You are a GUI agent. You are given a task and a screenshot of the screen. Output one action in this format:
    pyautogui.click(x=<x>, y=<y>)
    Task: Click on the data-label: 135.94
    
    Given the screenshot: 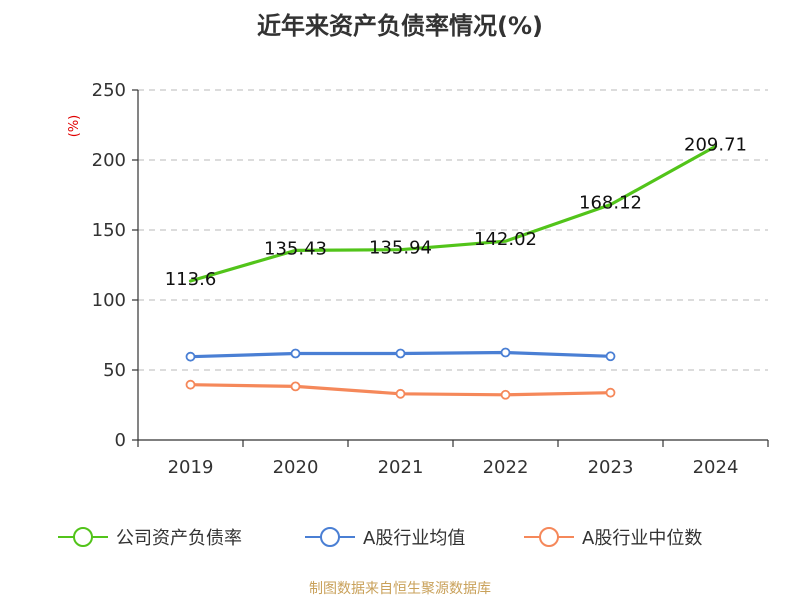 What is the action you would take?
    pyautogui.click(x=400, y=248)
    